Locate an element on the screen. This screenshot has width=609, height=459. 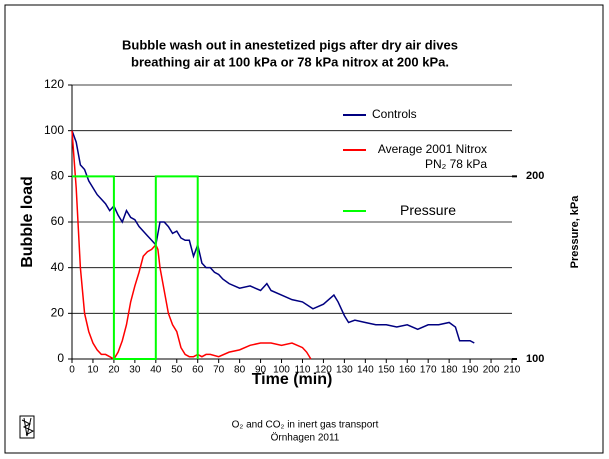
y2-tick-label: 200 is located at coordinates (535, 176).